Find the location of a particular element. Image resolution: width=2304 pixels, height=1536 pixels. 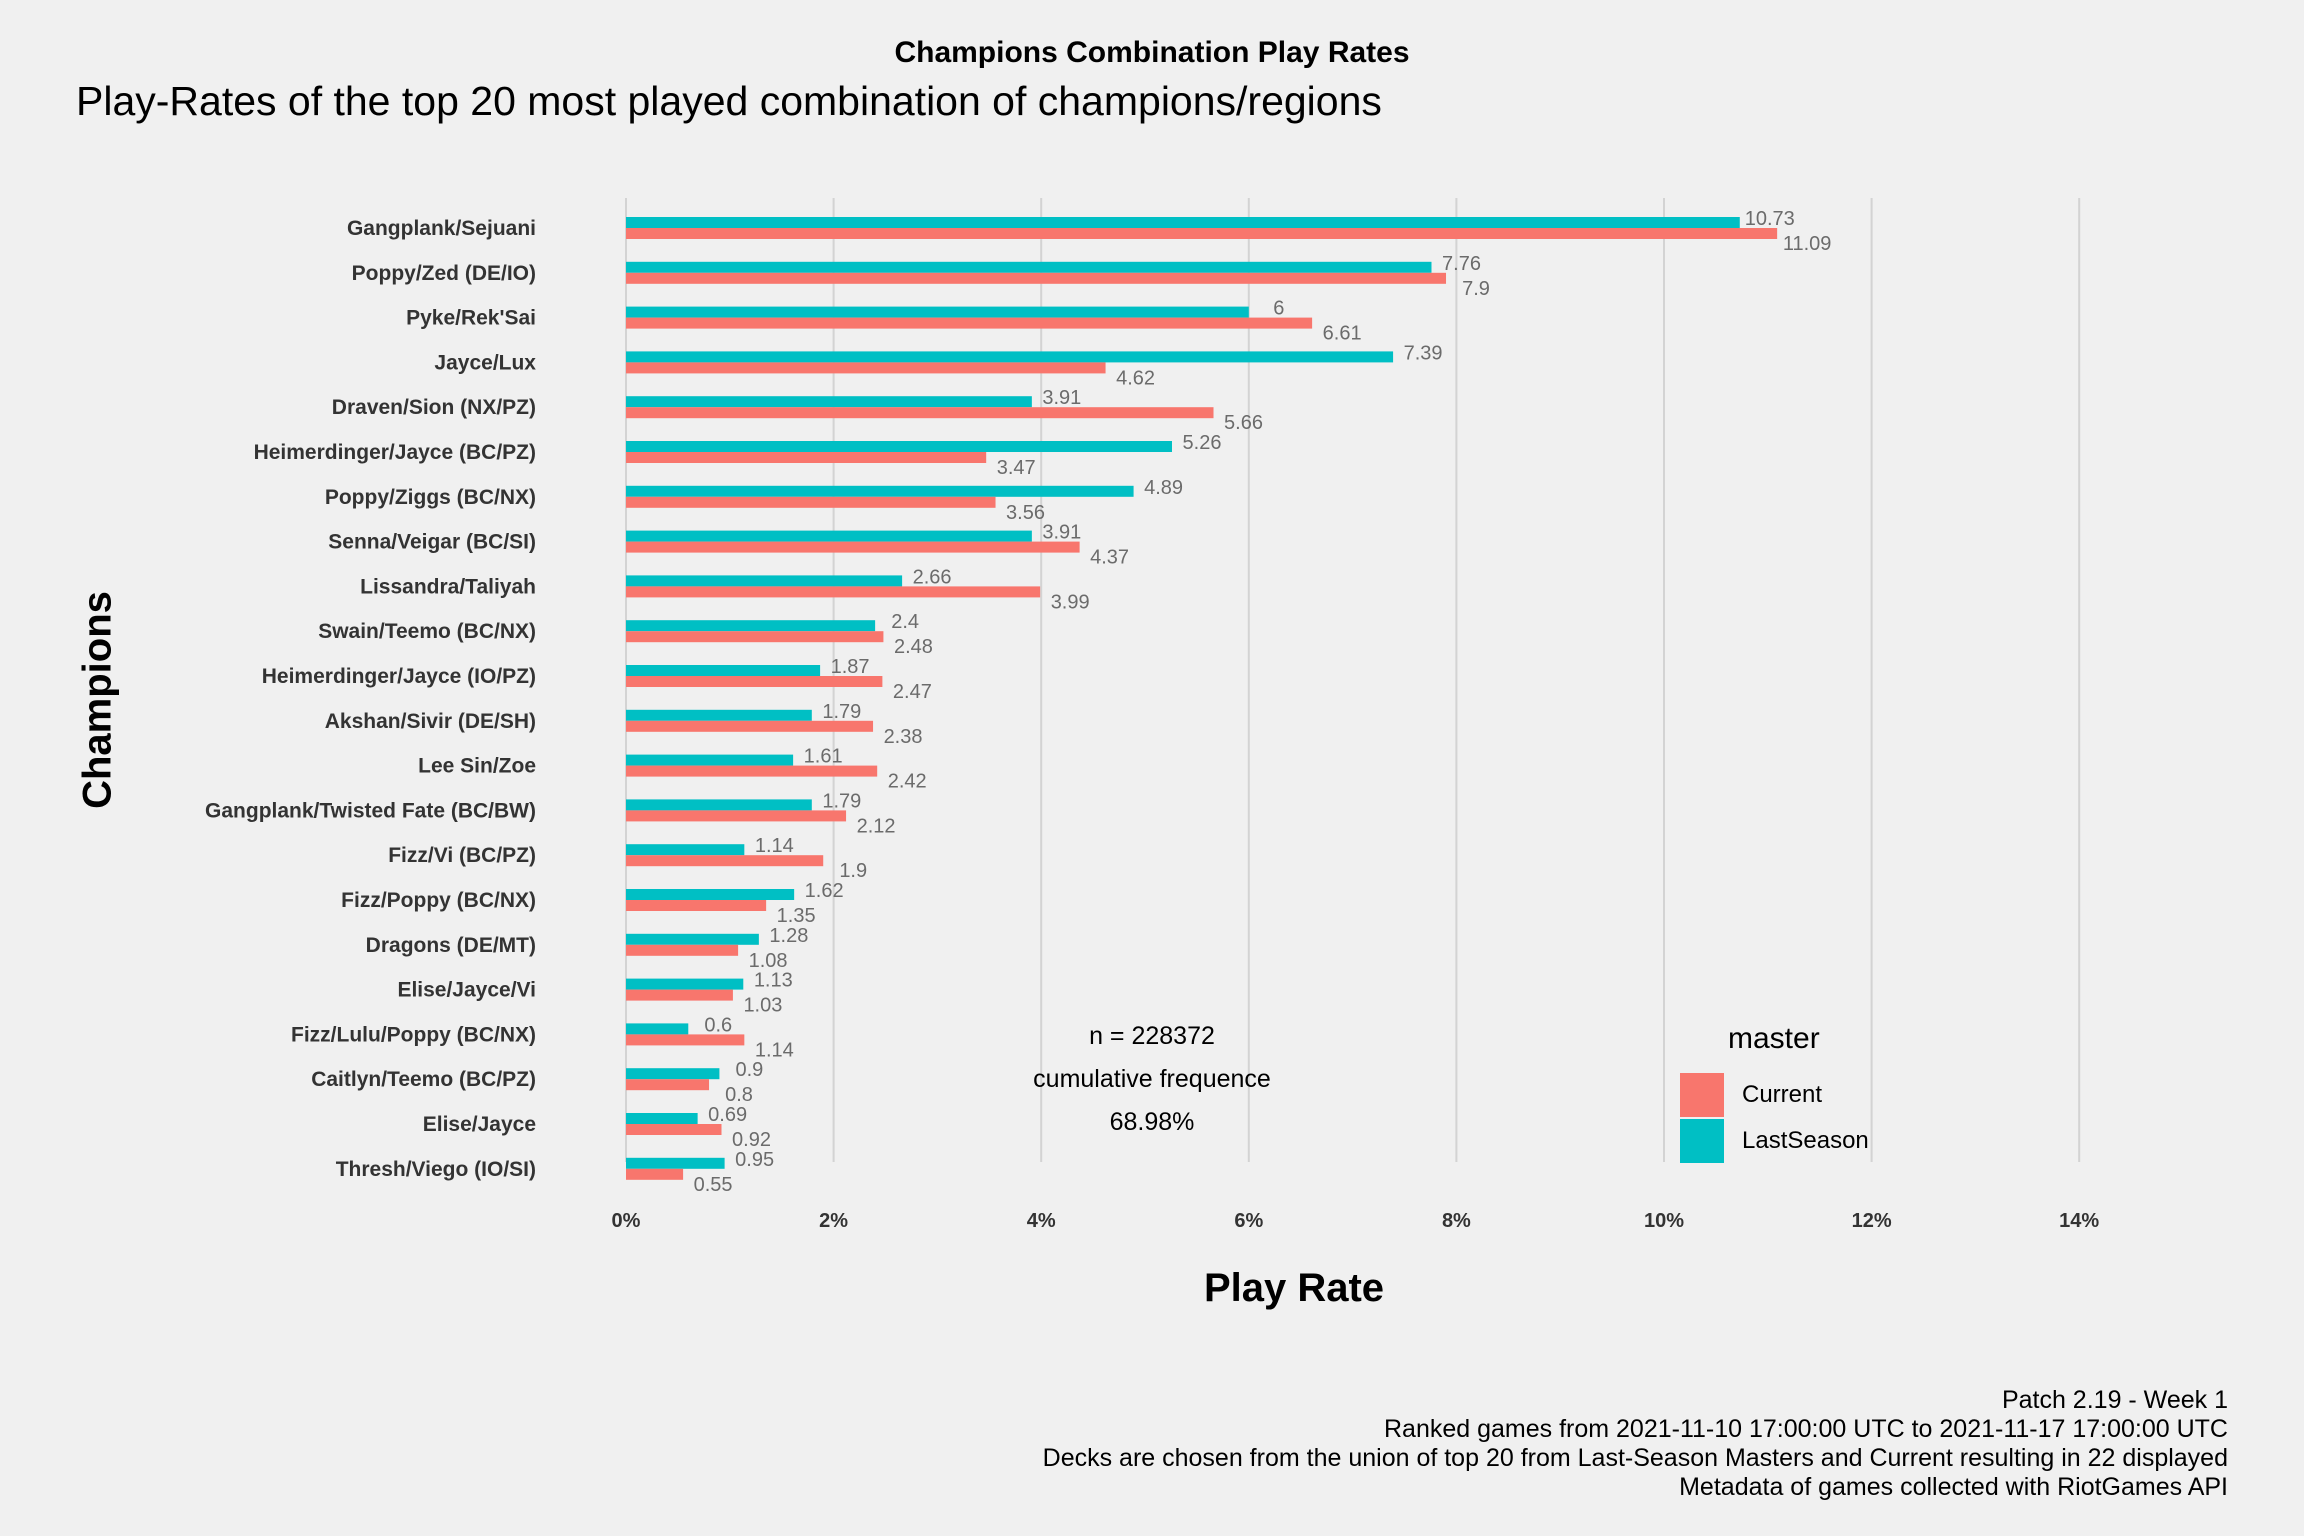

x-tick-labels: 0% 2% 4% 6% 8% 10% 12% 14% is located at coordinates (1356, 1221).